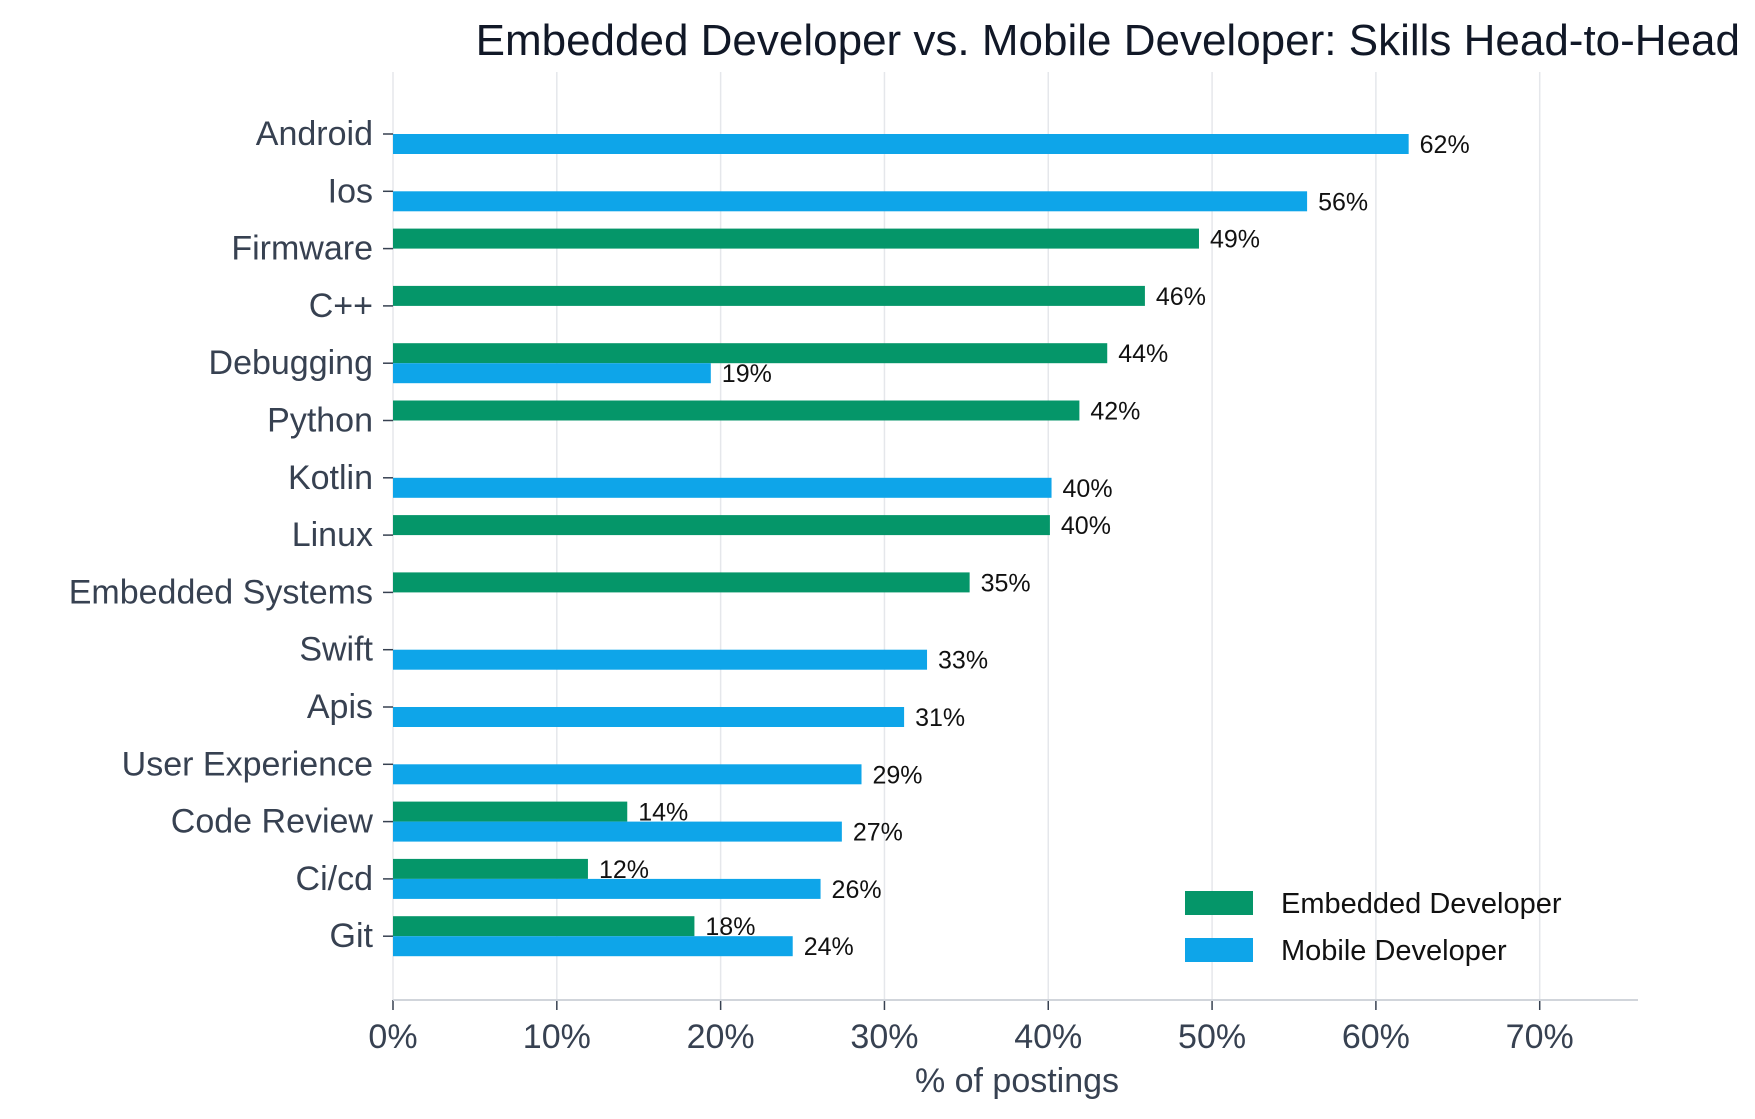 The image size is (1755, 1119). I want to click on x-tick-label: 40%, so click(1048, 1037).